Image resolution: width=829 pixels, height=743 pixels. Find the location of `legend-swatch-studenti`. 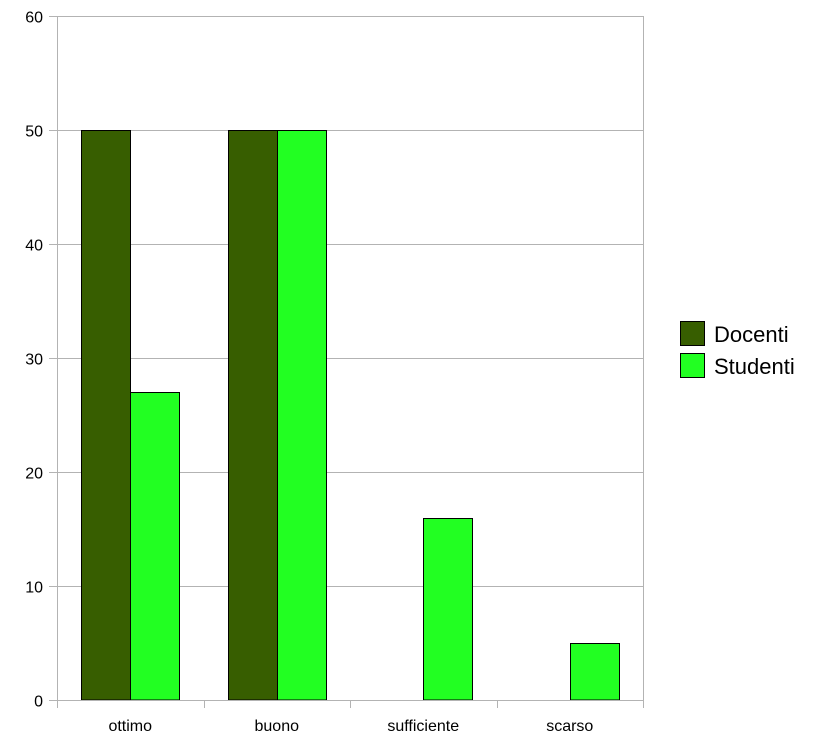

legend-swatch-studenti is located at coordinates (692, 365).